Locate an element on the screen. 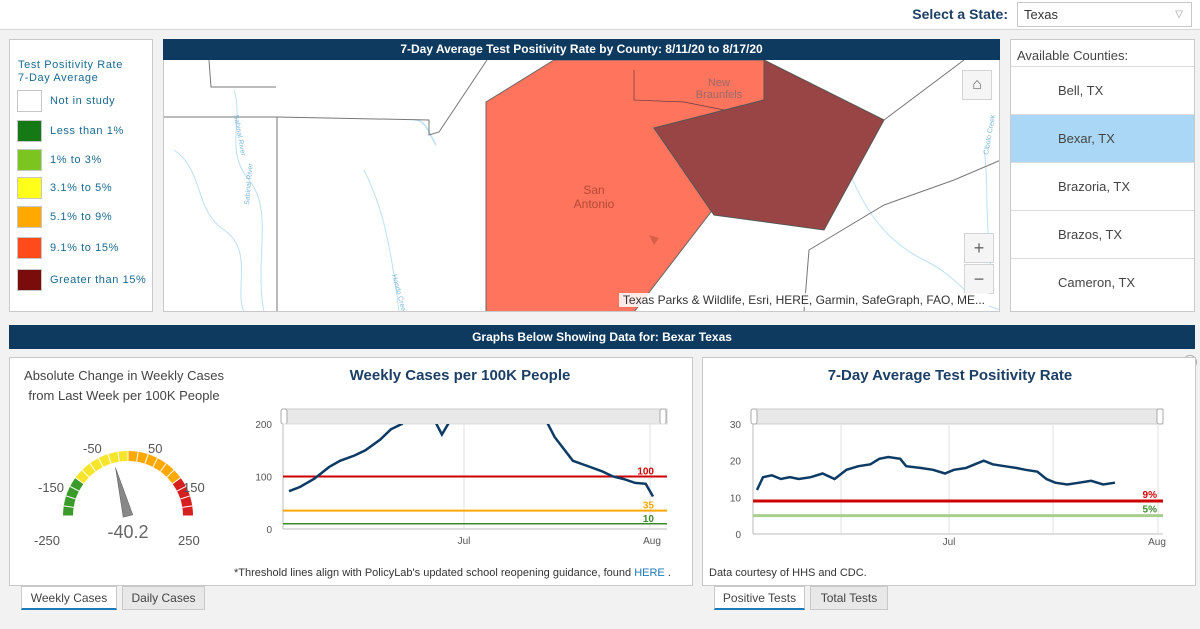  map-label-new-braunfels: New is located at coordinates (719, 83).